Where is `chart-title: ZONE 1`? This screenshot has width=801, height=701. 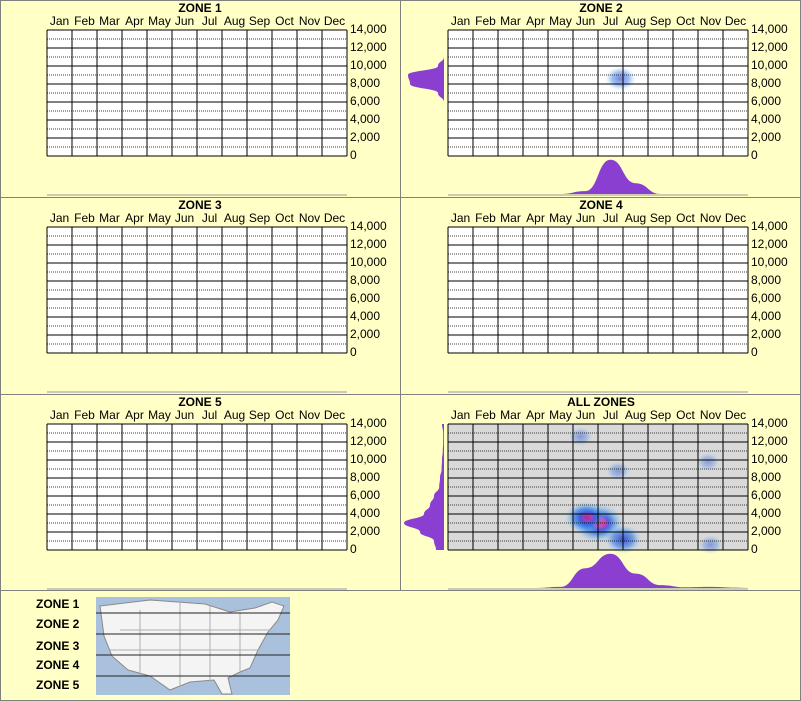 chart-title: ZONE 1 is located at coordinates (200, 8).